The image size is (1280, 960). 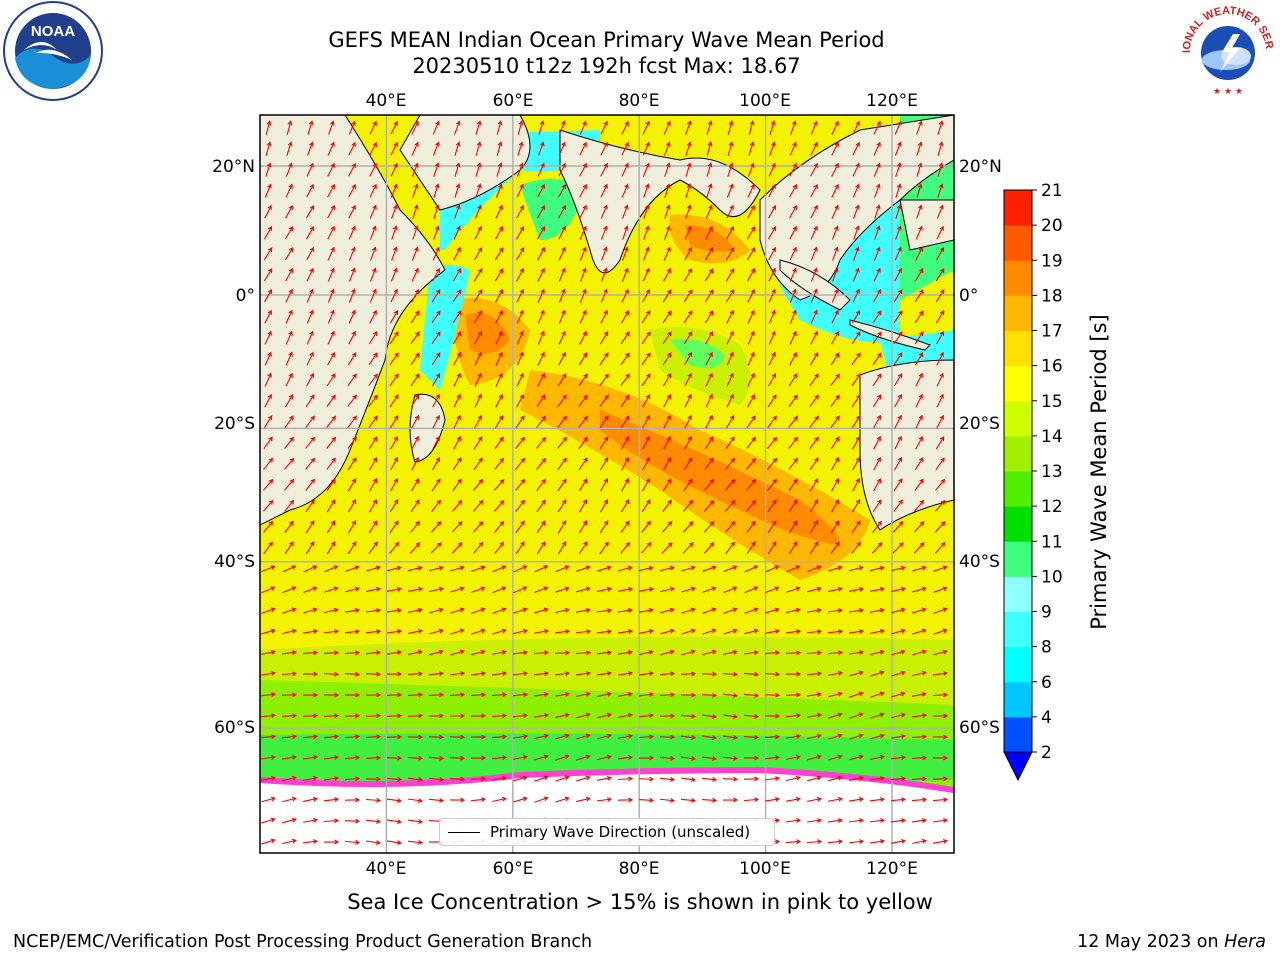 I want to click on southeast-asia-land, so click(x=856, y=208).